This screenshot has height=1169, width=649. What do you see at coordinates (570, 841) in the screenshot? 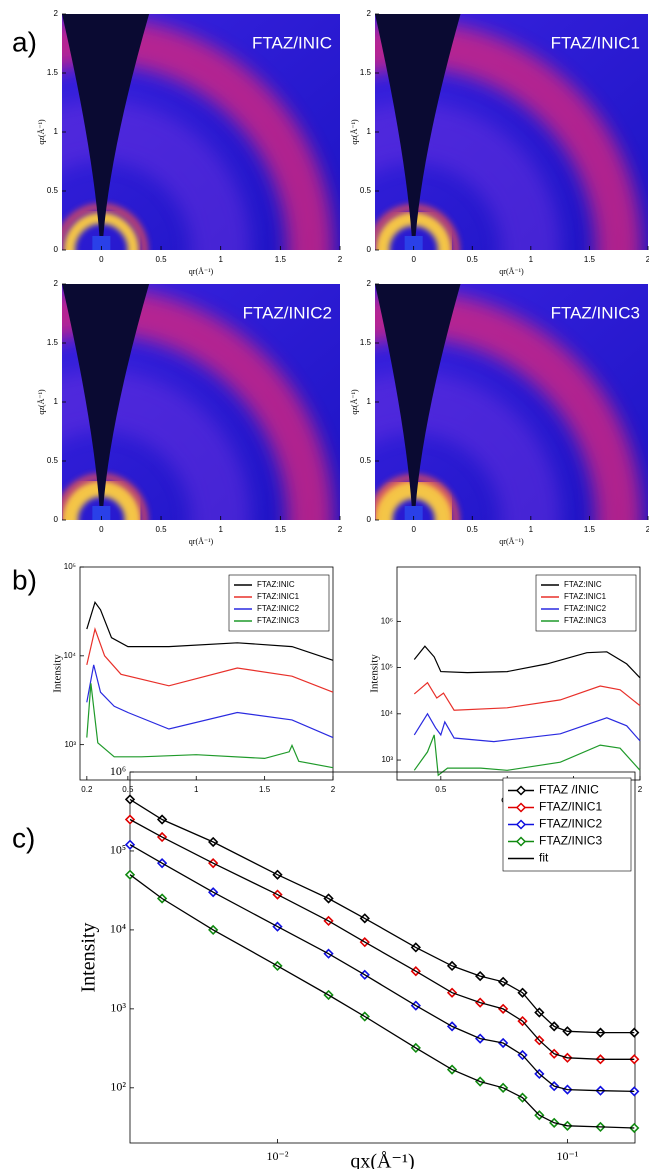
I see `legend-label: FTAZ/INIC3` at bounding box center [570, 841].